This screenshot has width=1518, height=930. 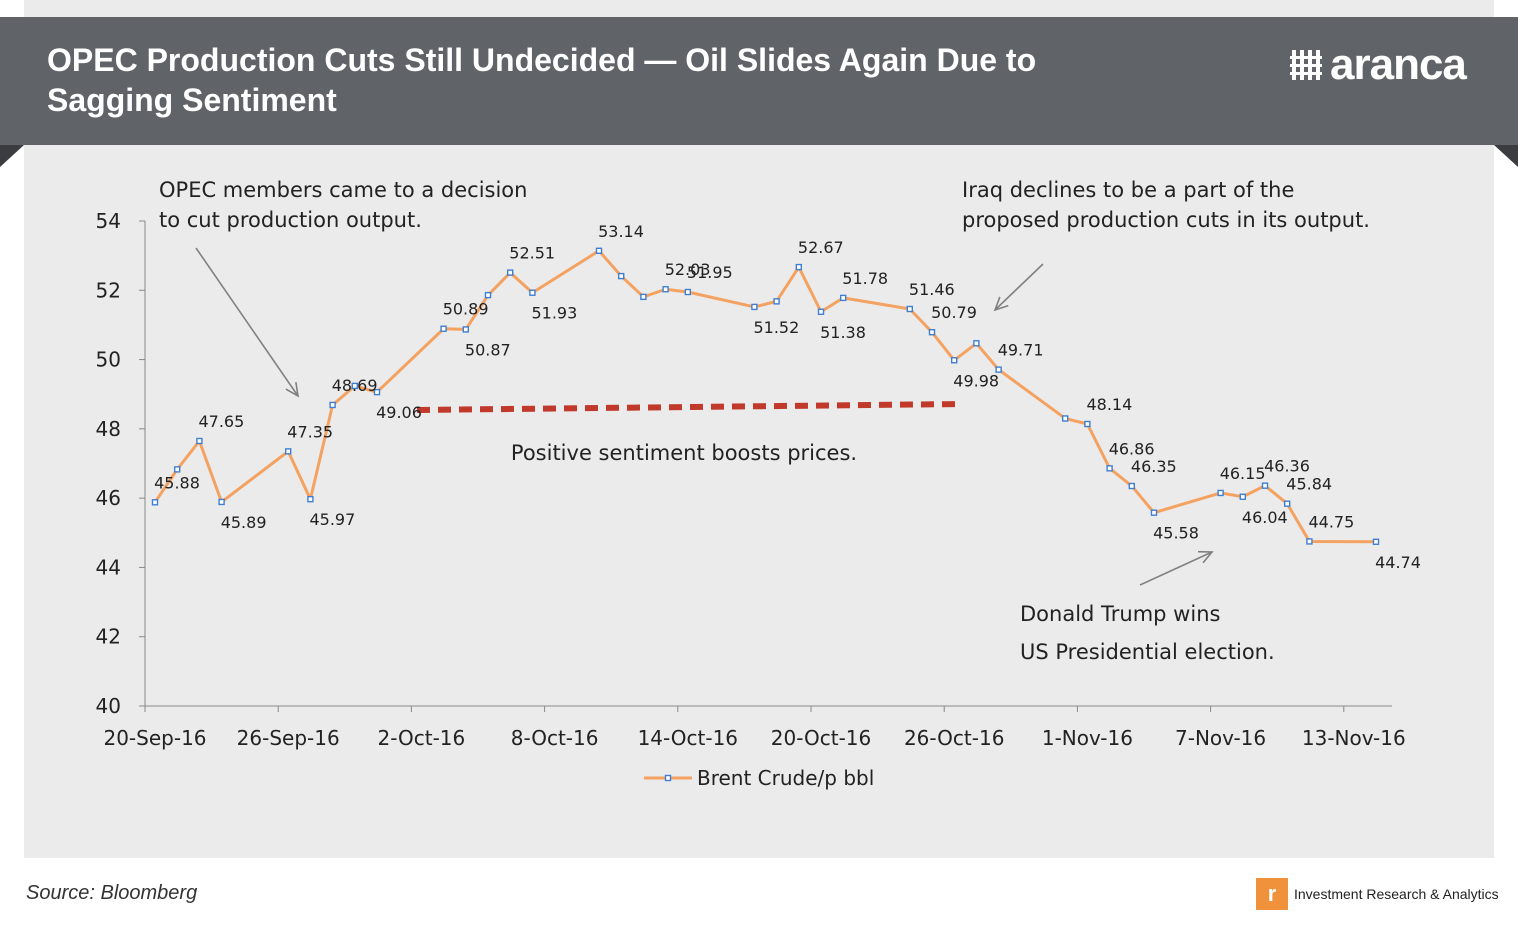 What do you see at coordinates (310, 431) in the screenshot?
I see `data-label: 47.35` at bounding box center [310, 431].